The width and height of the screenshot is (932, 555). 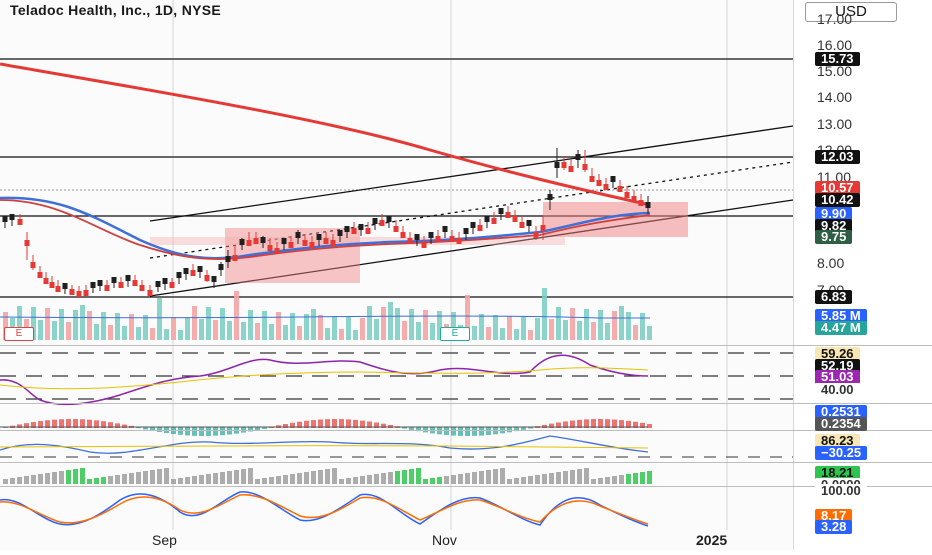 What do you see at coordinates (325, 229) in the screenshot?
I see `ema-20-line` at bounding box center [325, 229].